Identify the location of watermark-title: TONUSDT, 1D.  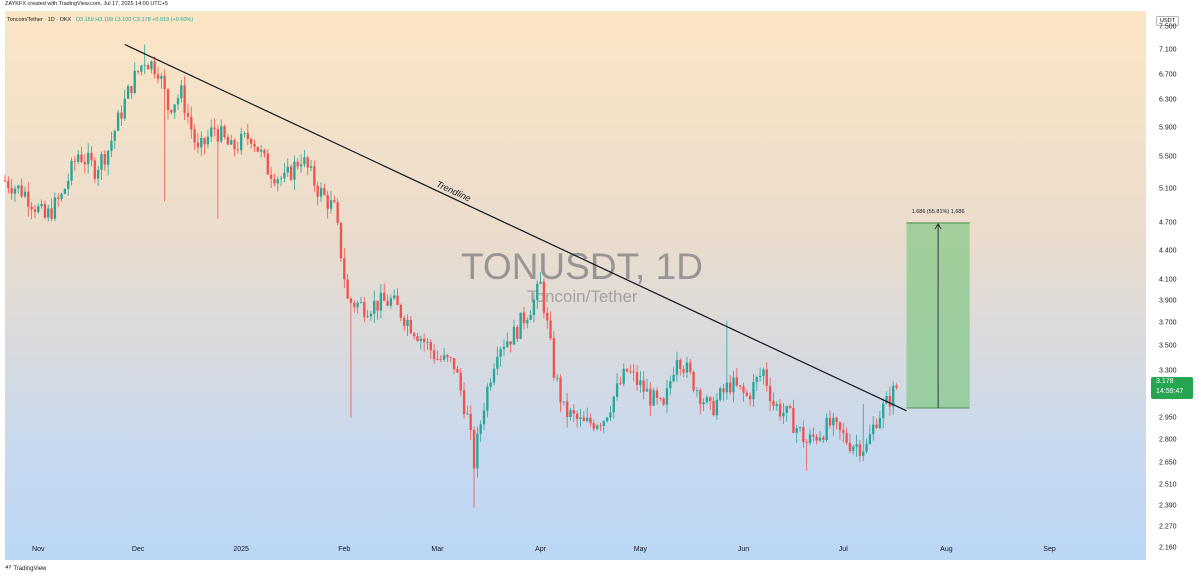
(582, 266).